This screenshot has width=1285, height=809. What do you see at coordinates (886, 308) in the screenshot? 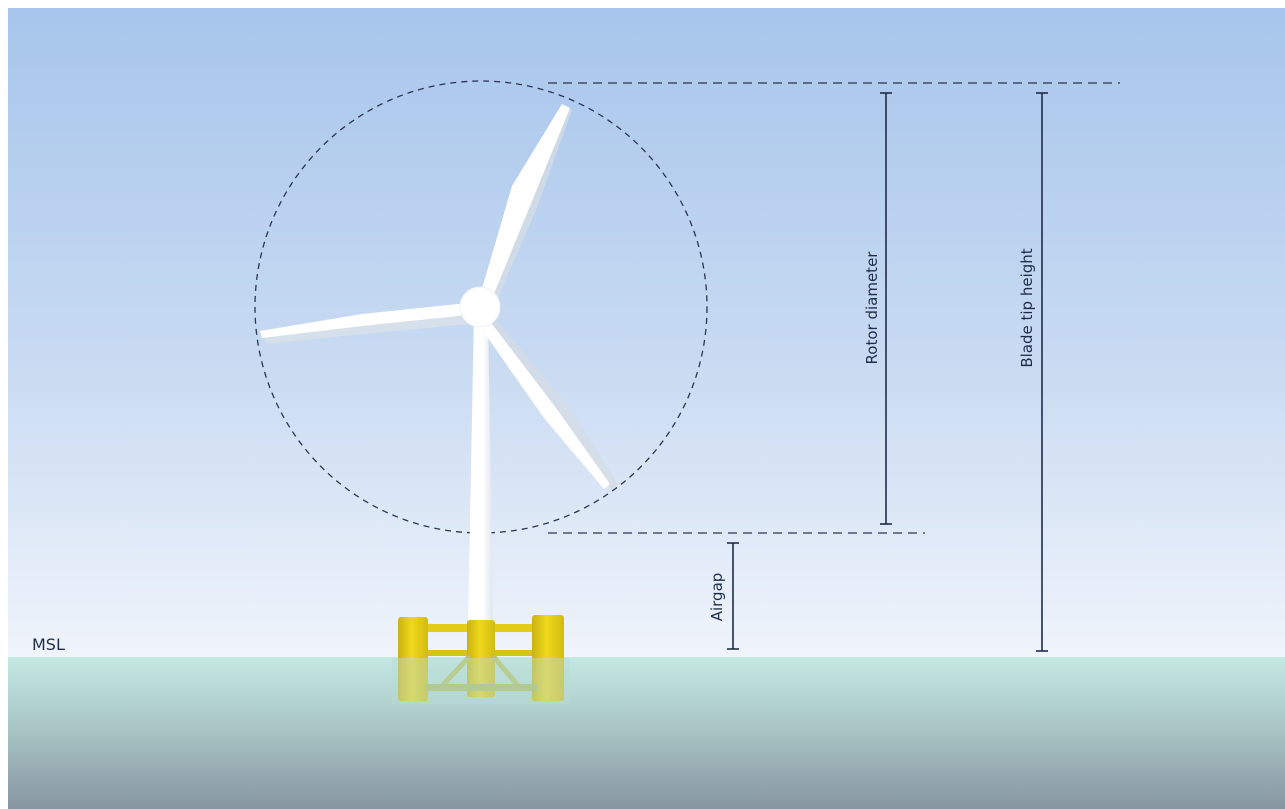
I see `rotor-diameter-dimension` at bounding box center [886, 308].